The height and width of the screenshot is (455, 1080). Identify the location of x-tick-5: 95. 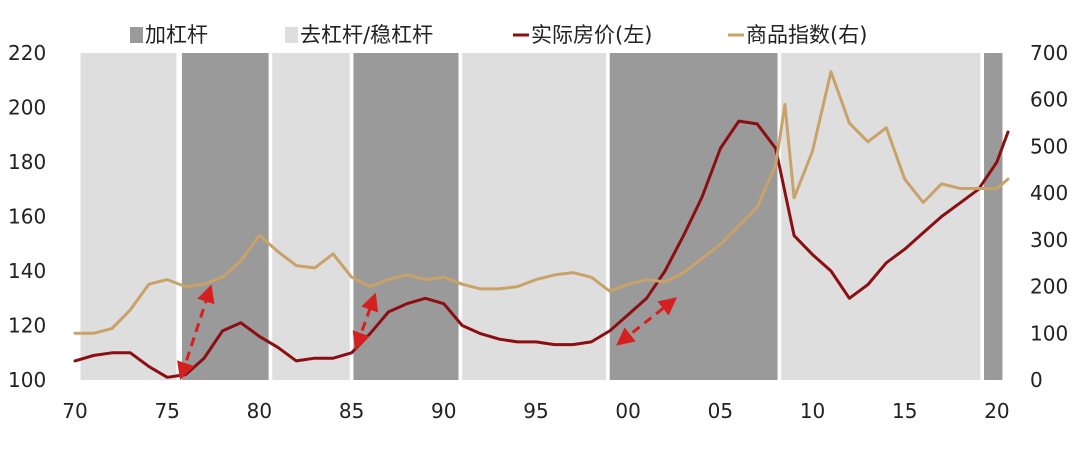
(535, 411).